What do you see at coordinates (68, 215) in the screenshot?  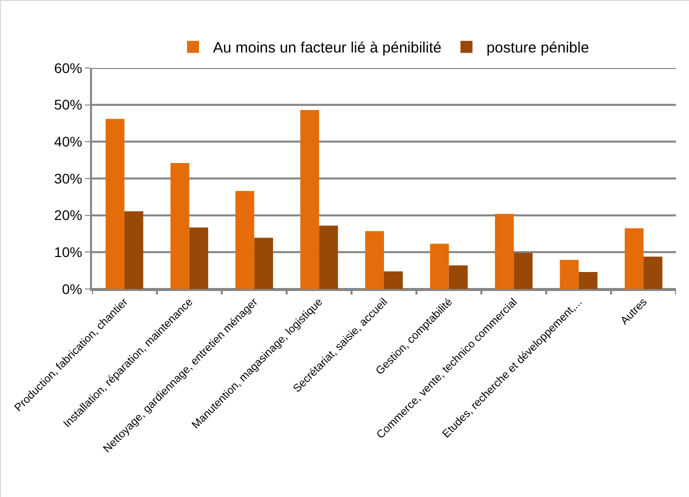 I see `y-tick-label: 20%` at bounding box center [68, 215].